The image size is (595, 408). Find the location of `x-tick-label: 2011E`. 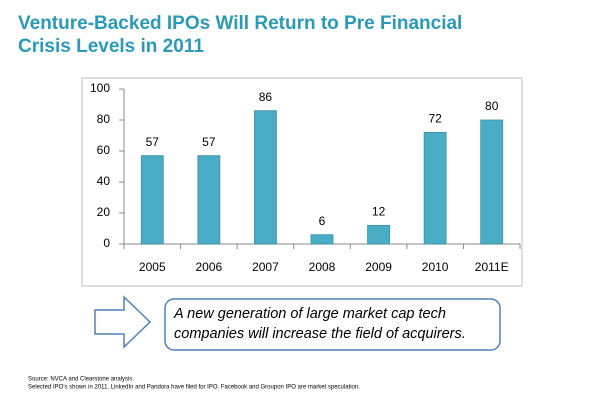

x-tick-label: 2011E is located at coordinates (492, 267).